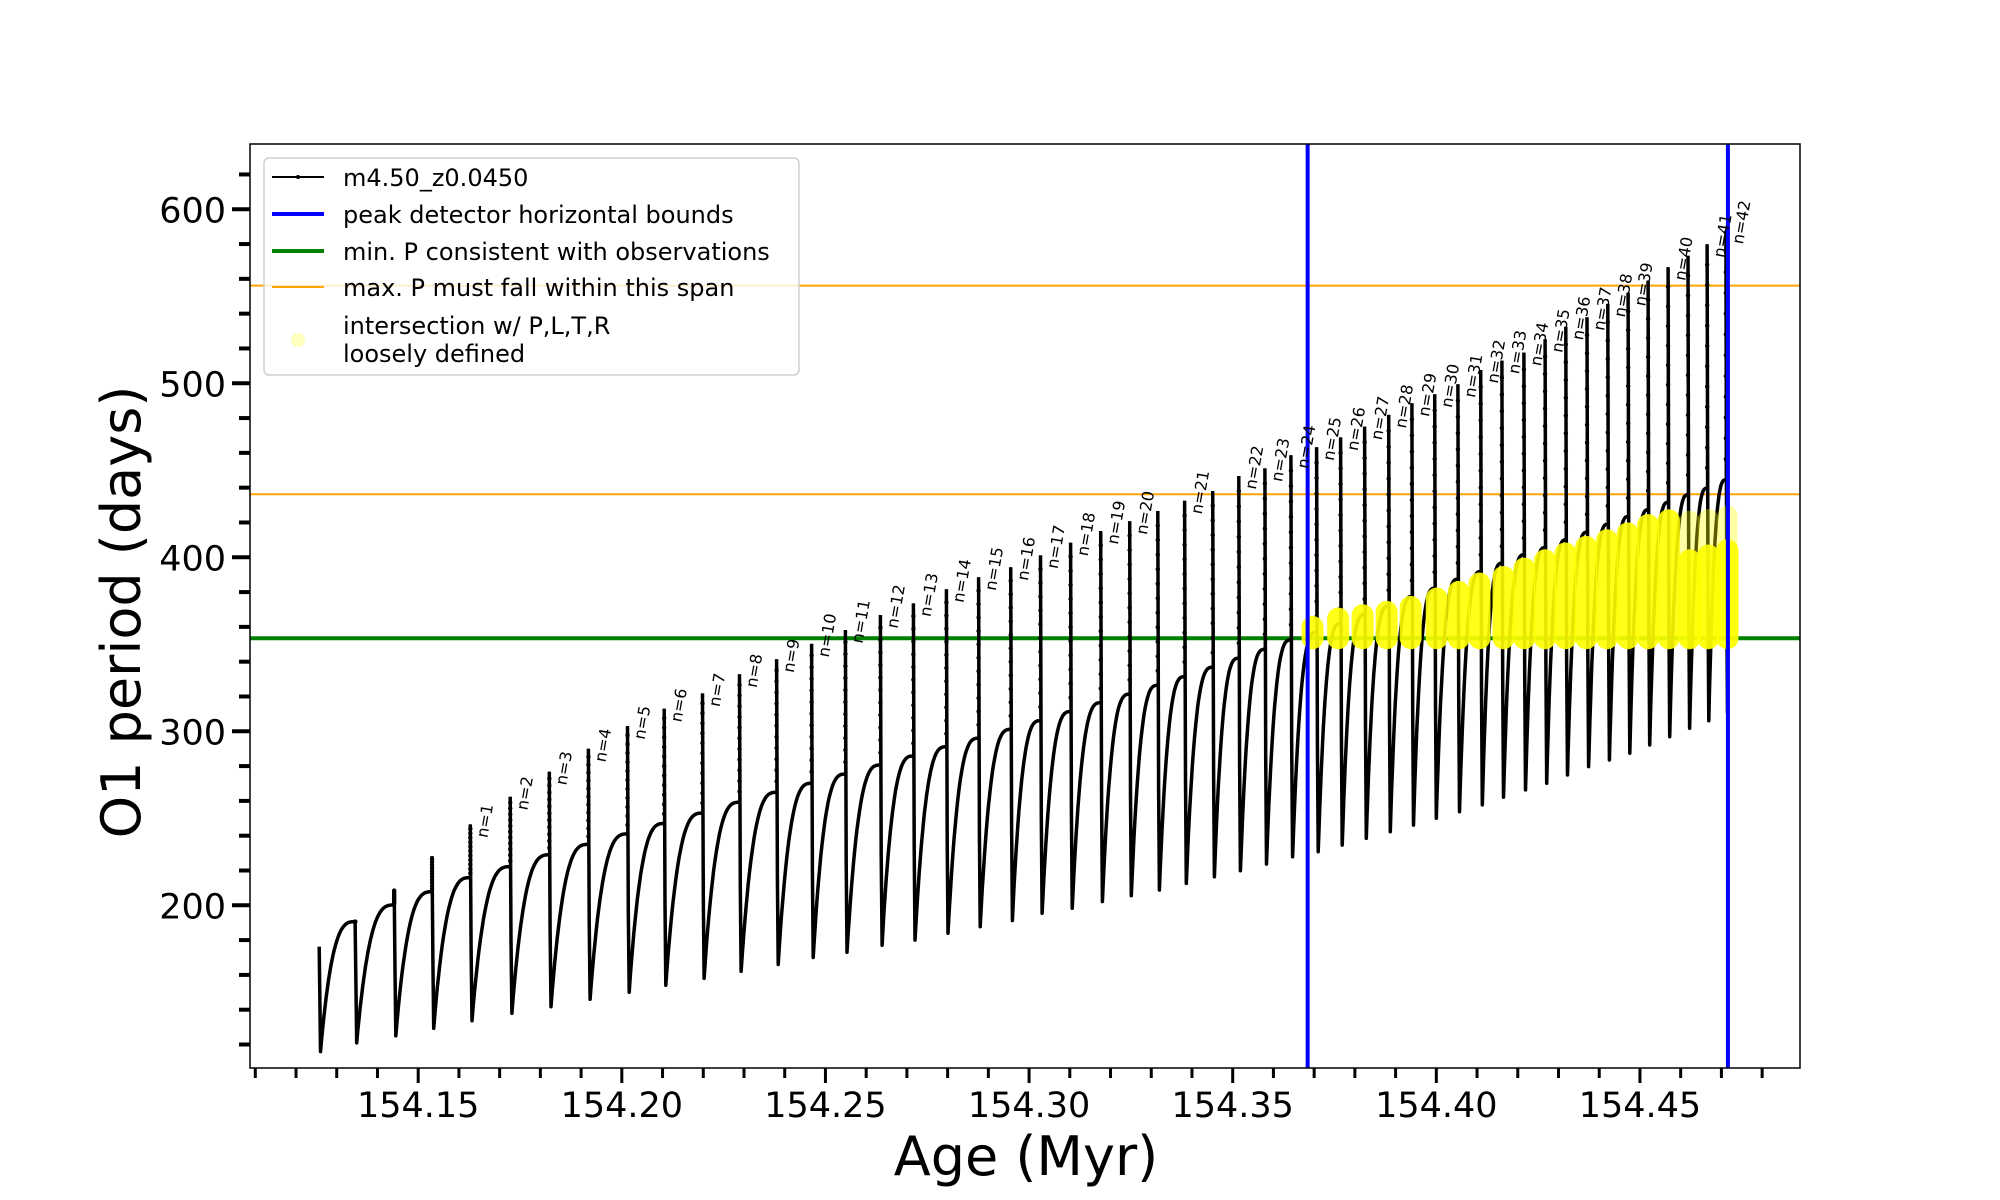  Describe the element at coordinates (538, 288) in the screenshot. I see `legend-label-max-p: max. P must fall within this span` at that location.